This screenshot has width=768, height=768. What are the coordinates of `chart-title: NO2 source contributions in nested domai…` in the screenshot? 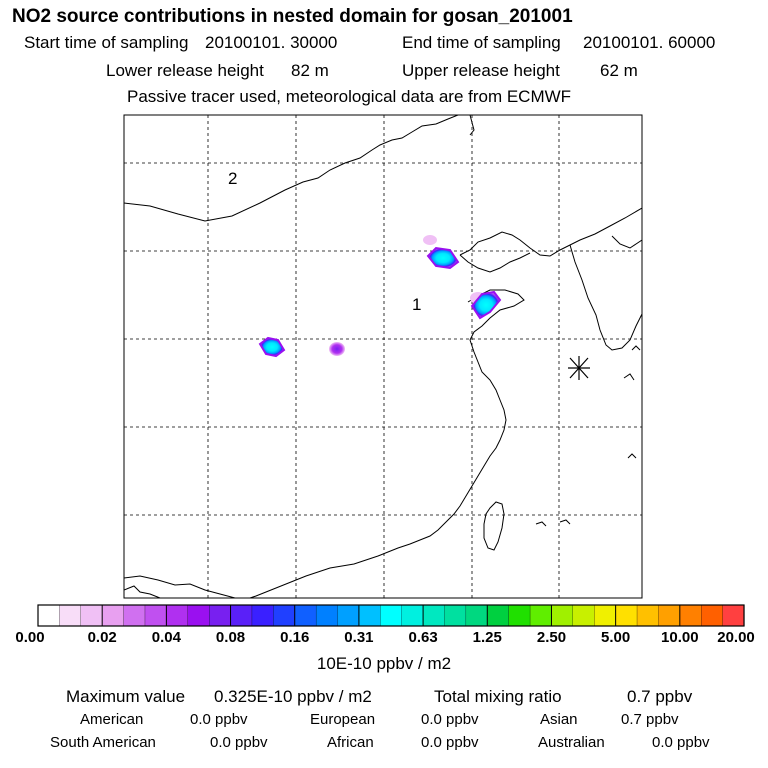 It's located at (292, 16).